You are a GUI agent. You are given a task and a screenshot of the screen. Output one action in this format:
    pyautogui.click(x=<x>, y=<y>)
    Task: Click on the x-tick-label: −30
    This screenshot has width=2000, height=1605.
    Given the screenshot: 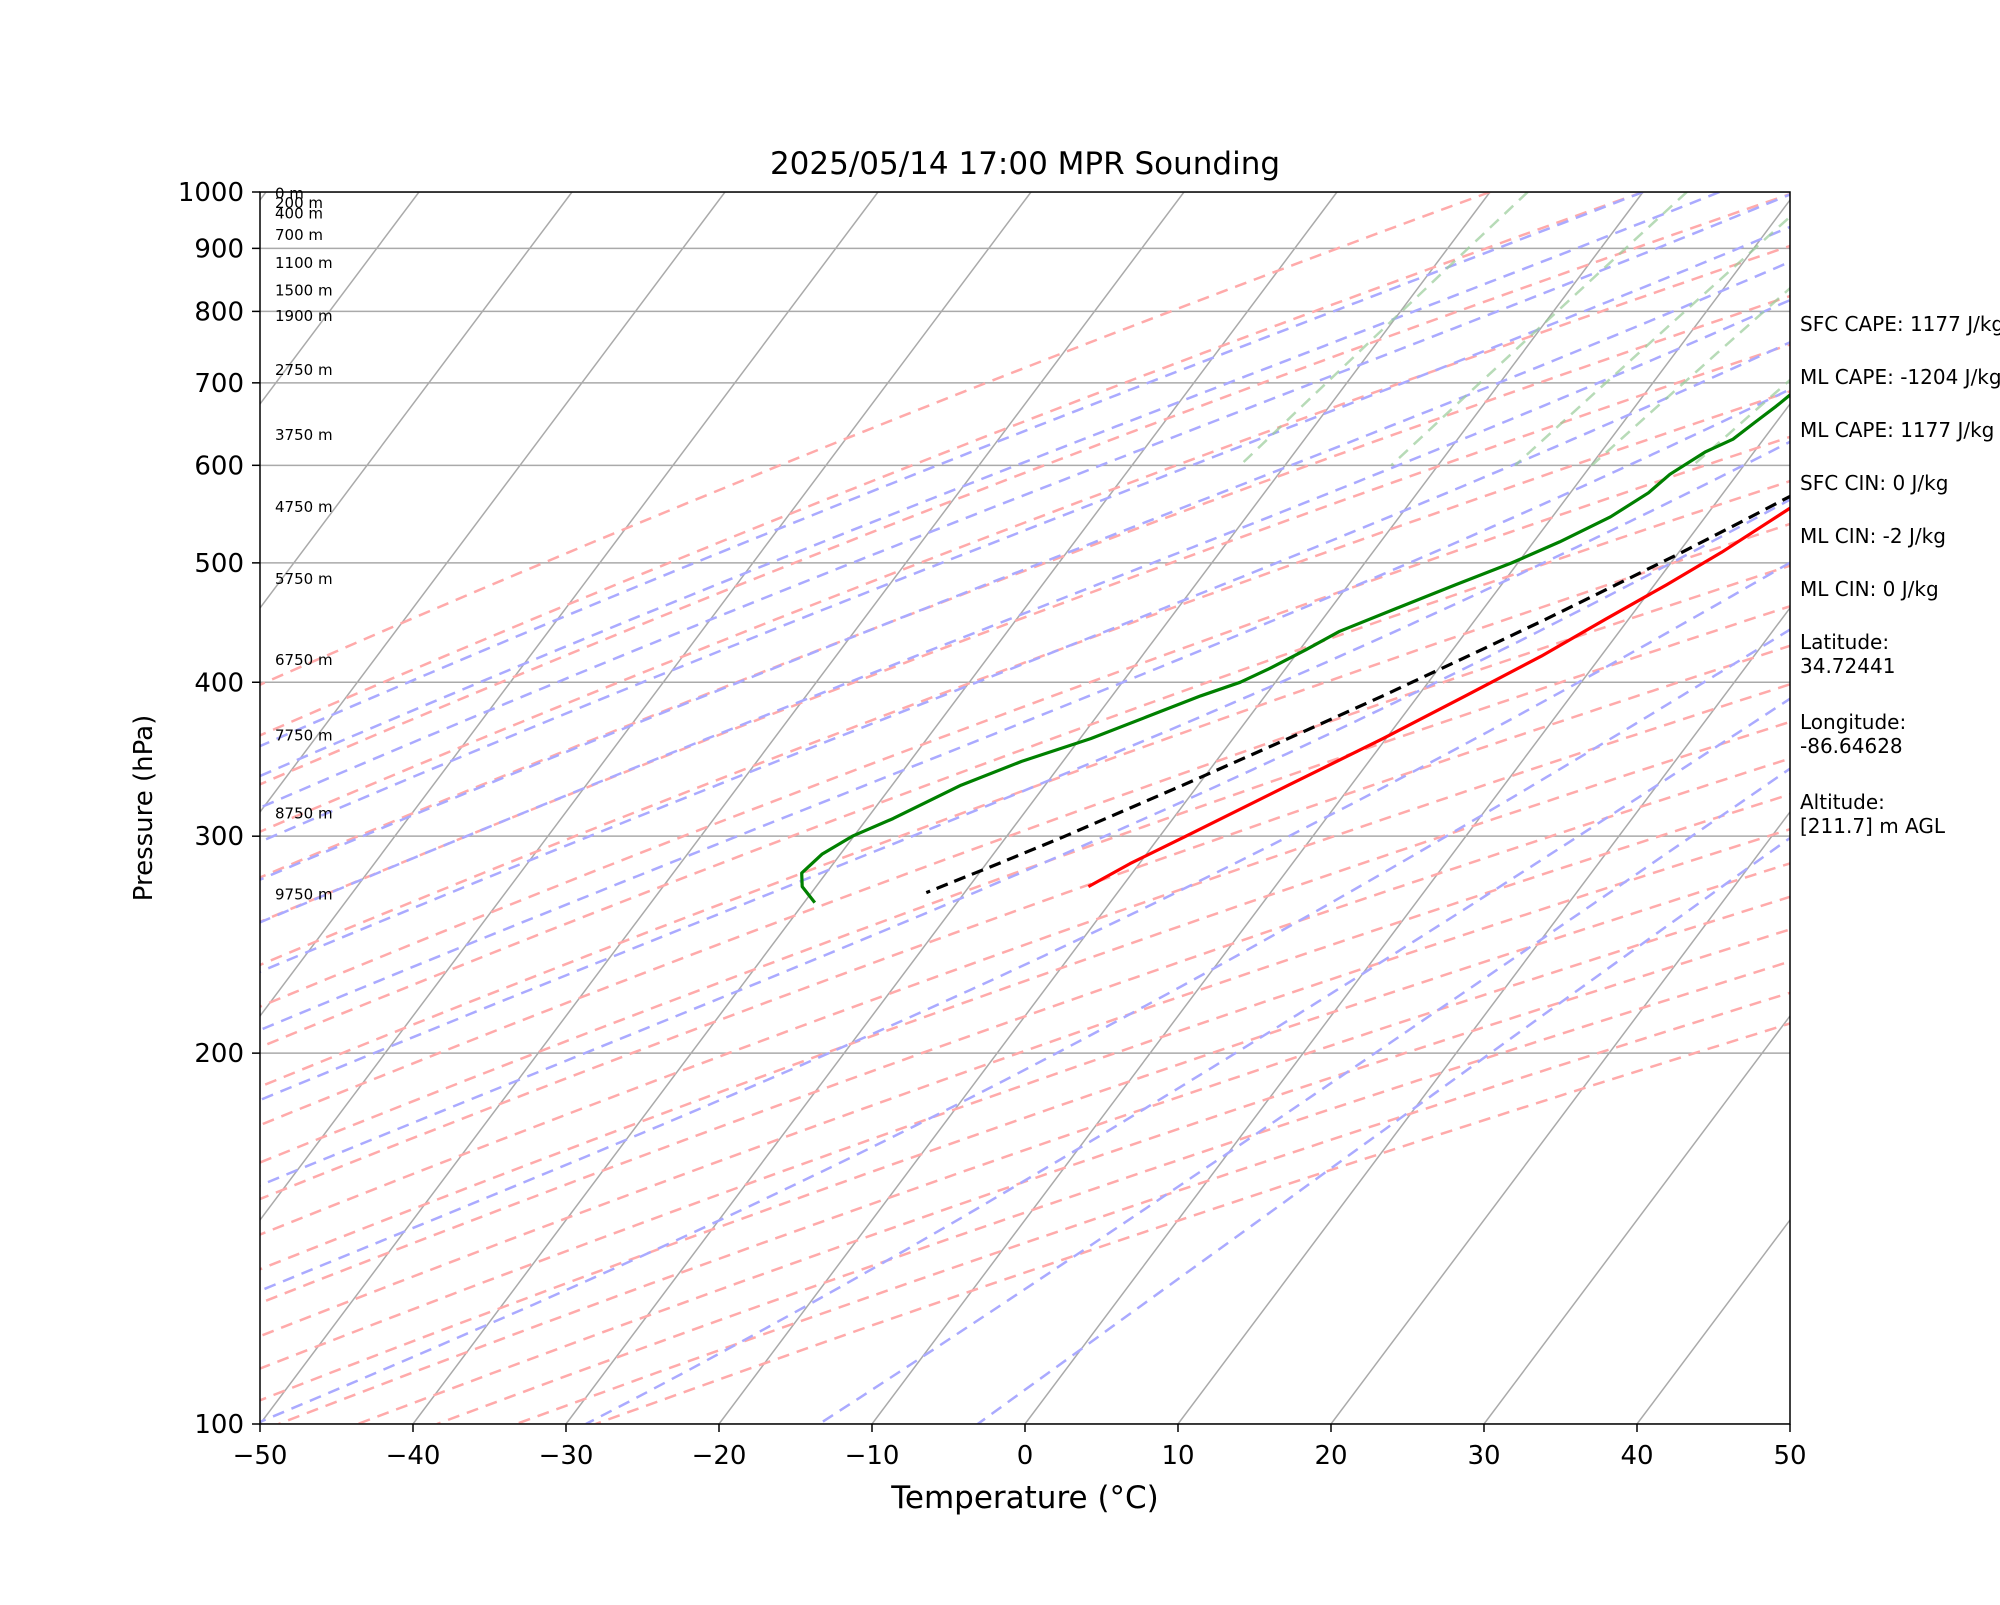 What is the action you would take?
    pyautogui.click(x=566, y=1456)
    